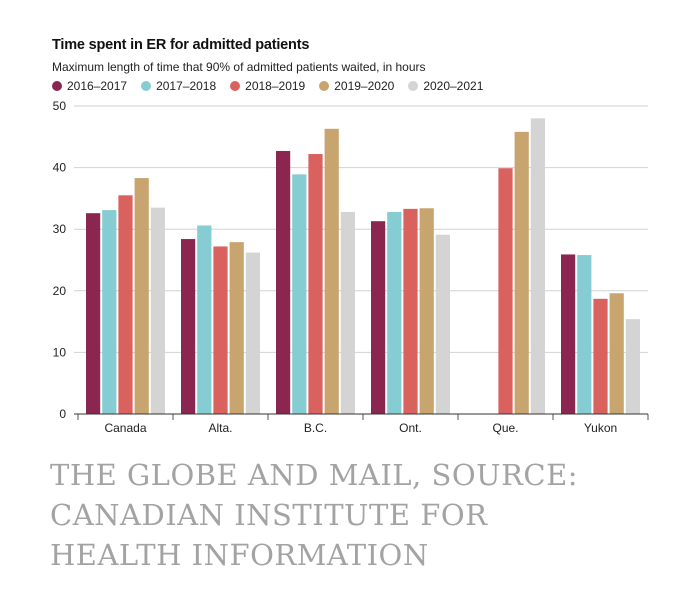  What do you see at coordinates (60, 106) in the screenshot?
I see `y-tick-label: 50` at bounding box center [60, 106].